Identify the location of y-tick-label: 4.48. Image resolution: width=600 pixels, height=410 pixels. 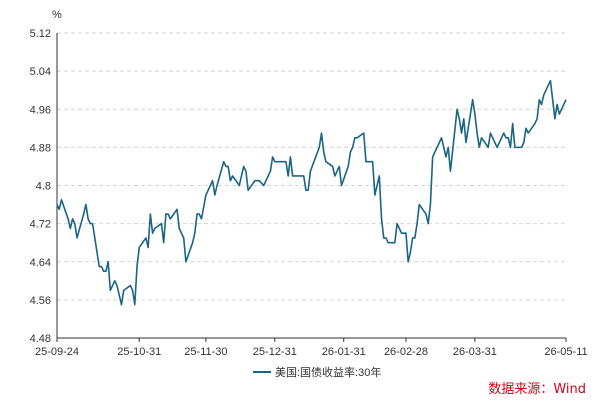
(40, 339).